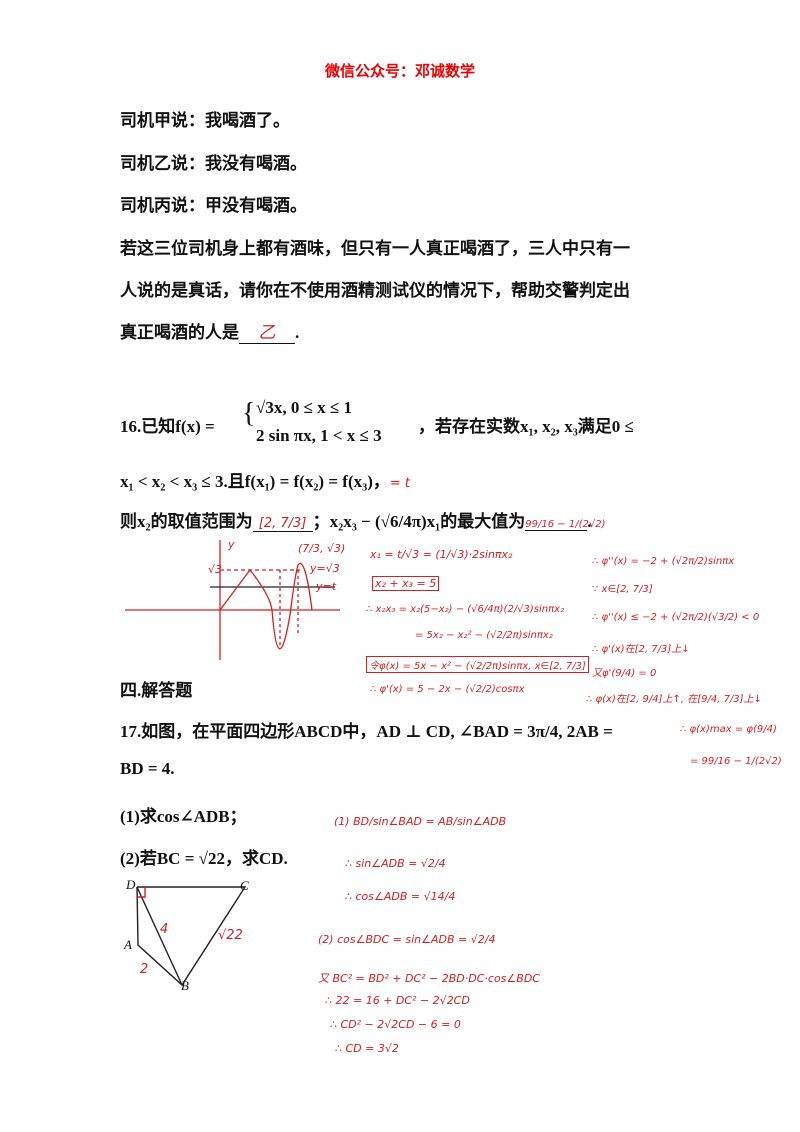  I want to click on note: 又φ'(9/4) = 0, so click(624, 673).